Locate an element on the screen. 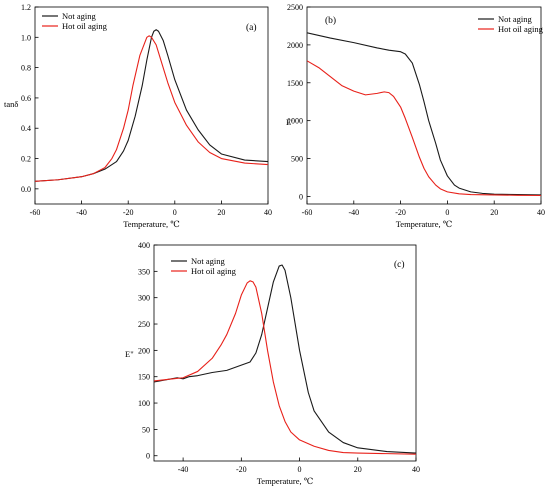  y-tick-label: 250 is located at coordinates (144, 324).